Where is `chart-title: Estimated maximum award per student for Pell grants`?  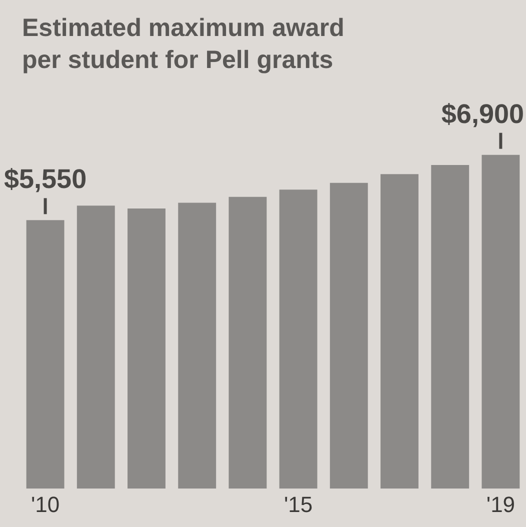
chart-title: Estimated maximum award per student for Pell grants is located at coordinates (184, 44).